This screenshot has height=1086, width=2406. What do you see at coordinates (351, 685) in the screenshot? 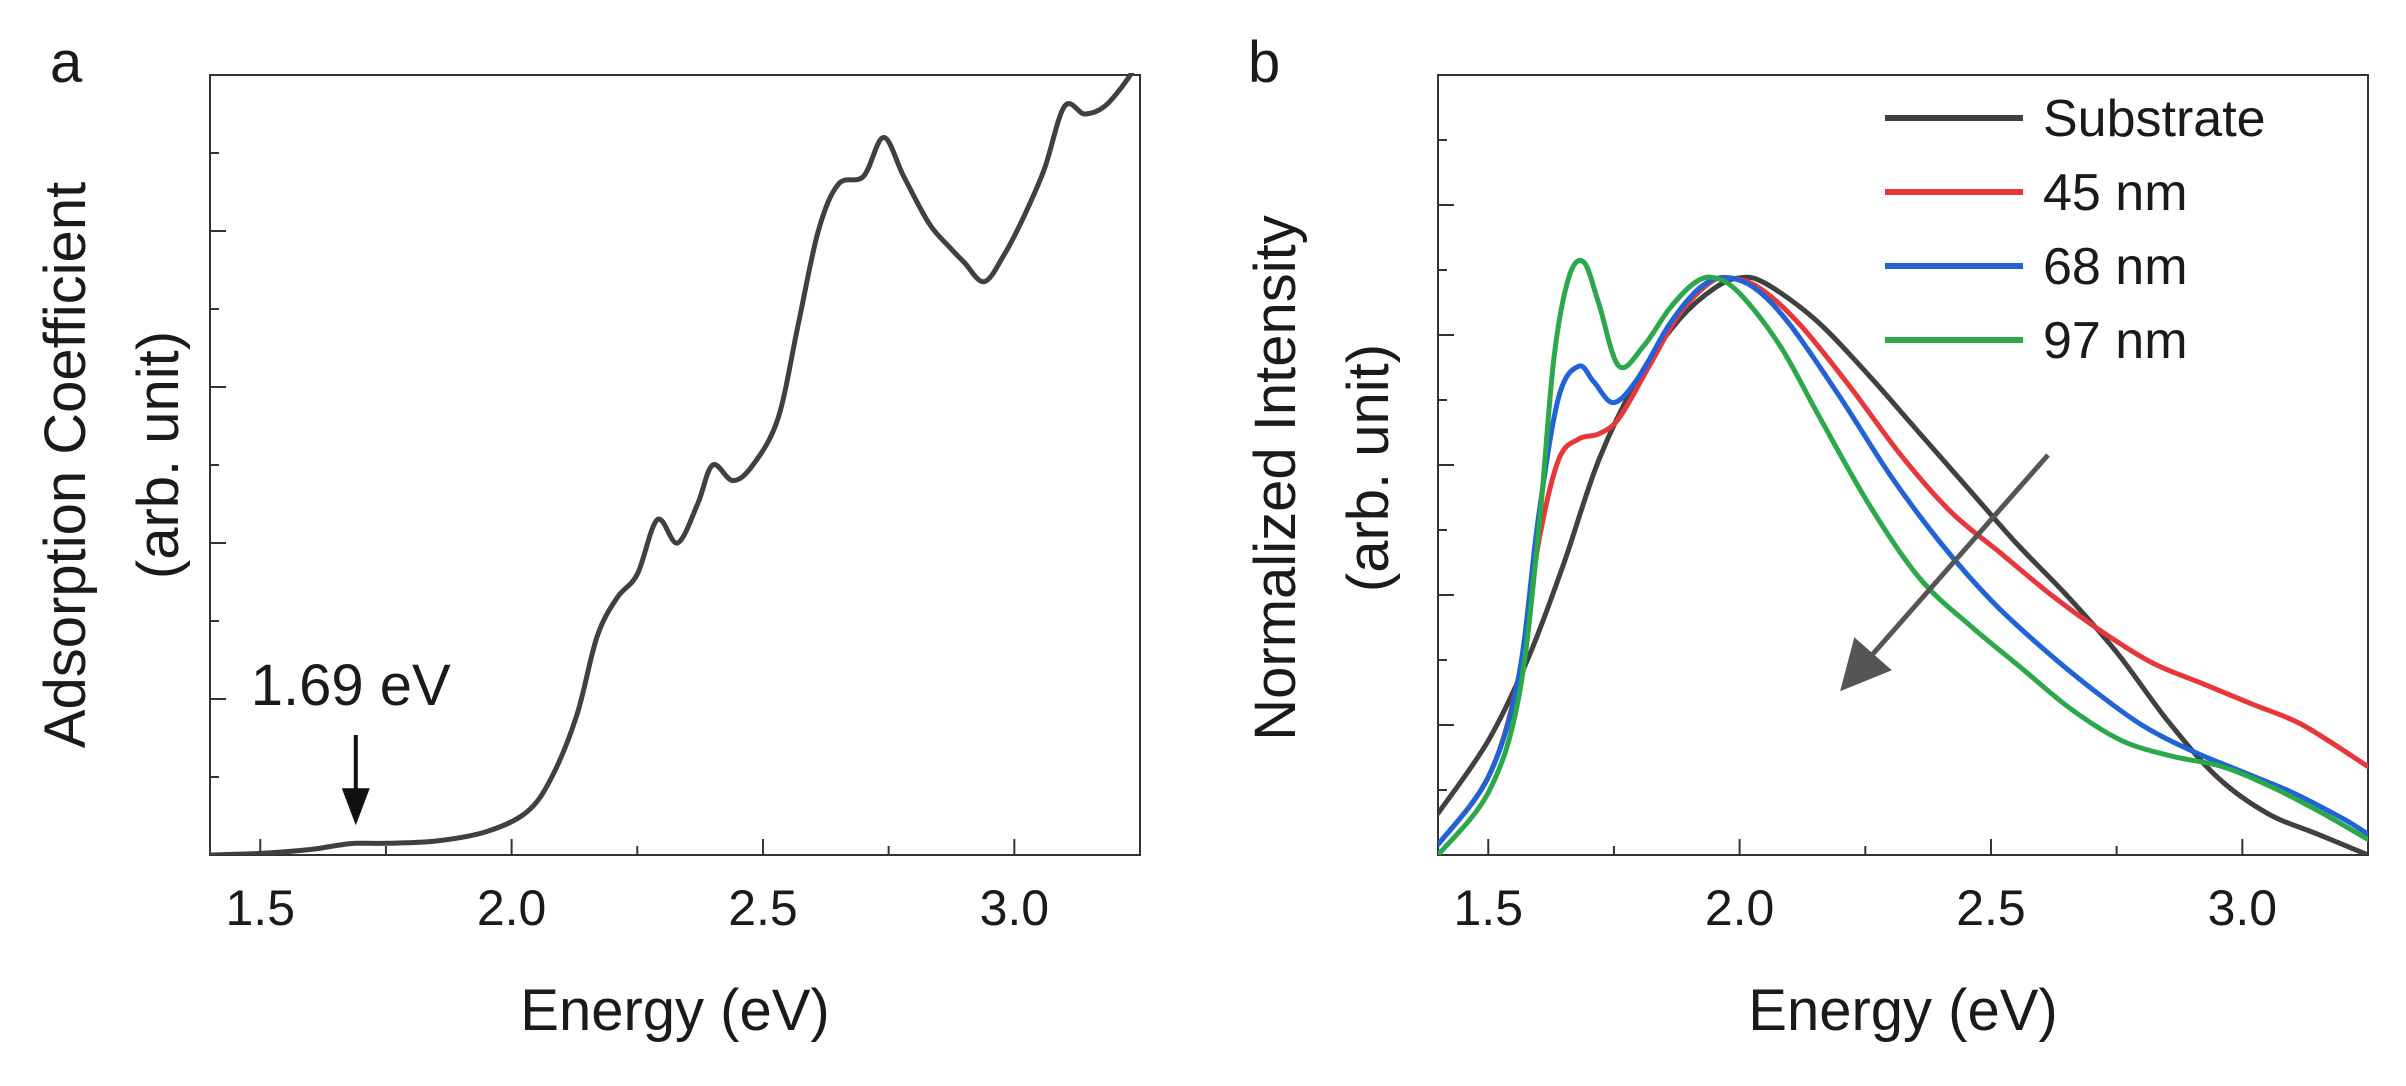
I see `annotation-label: 1.69 eV` at bounding box center [351, 685].